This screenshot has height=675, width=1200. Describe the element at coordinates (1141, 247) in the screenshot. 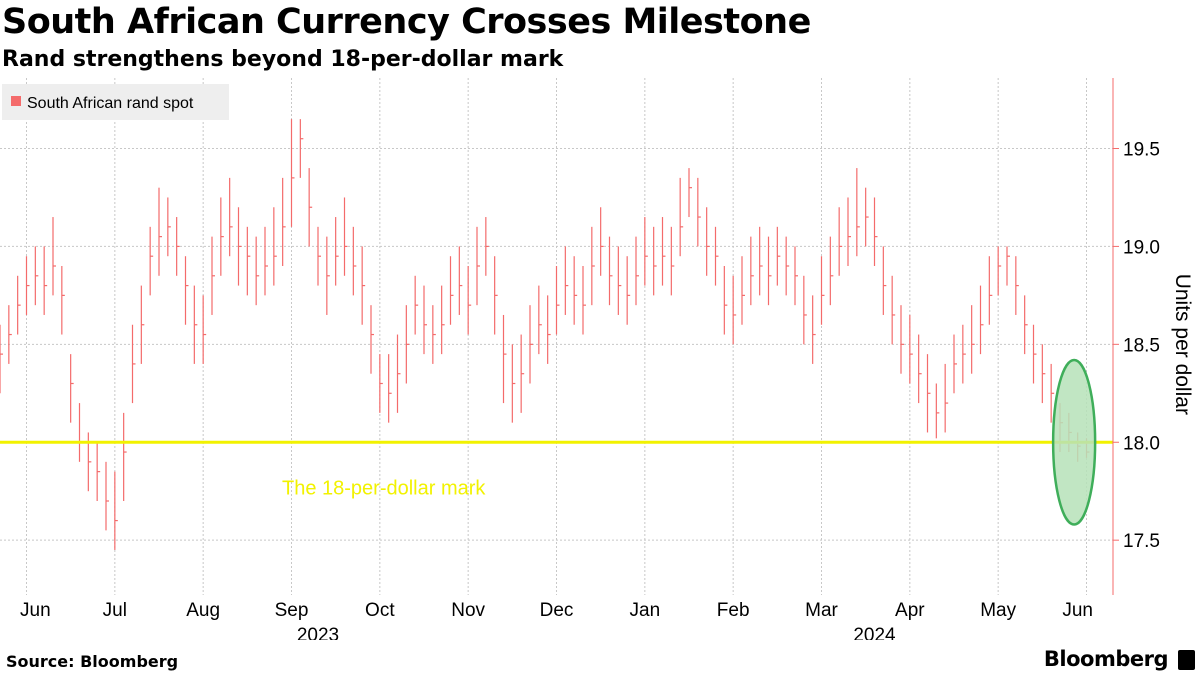

I see `y-tick-label: 19.0` at that location.